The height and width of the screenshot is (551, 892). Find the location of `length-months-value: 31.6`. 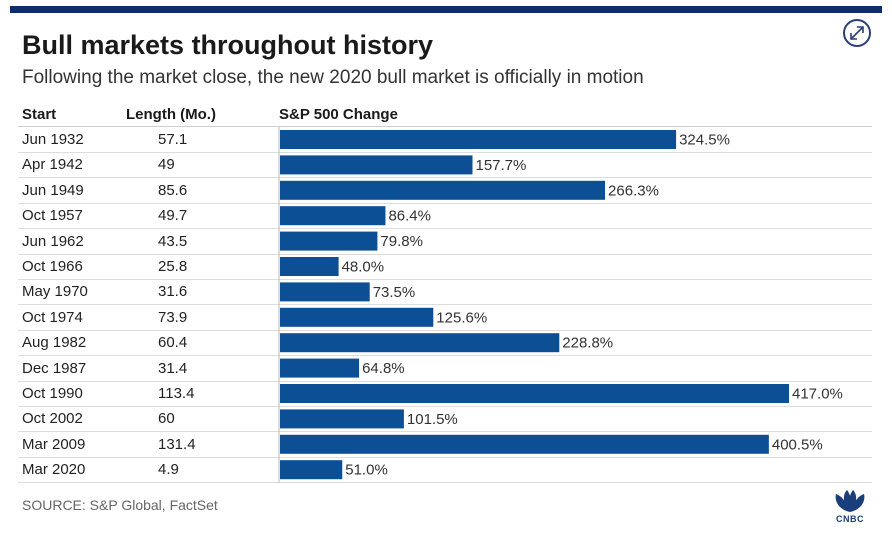

length-months-value: 31.6 is located at coordinates (173, 292).